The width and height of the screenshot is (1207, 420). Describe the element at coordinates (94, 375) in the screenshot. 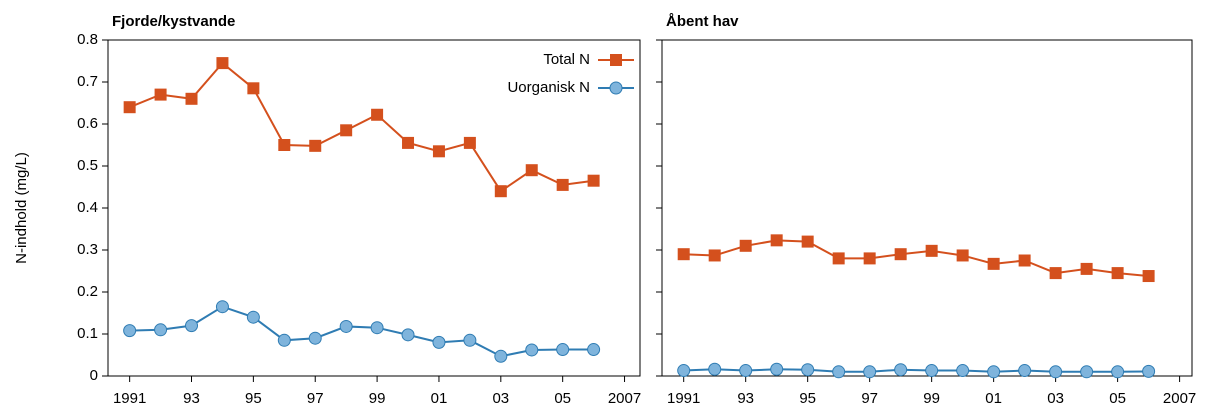

I see `y-tick-label: 0` at that location.